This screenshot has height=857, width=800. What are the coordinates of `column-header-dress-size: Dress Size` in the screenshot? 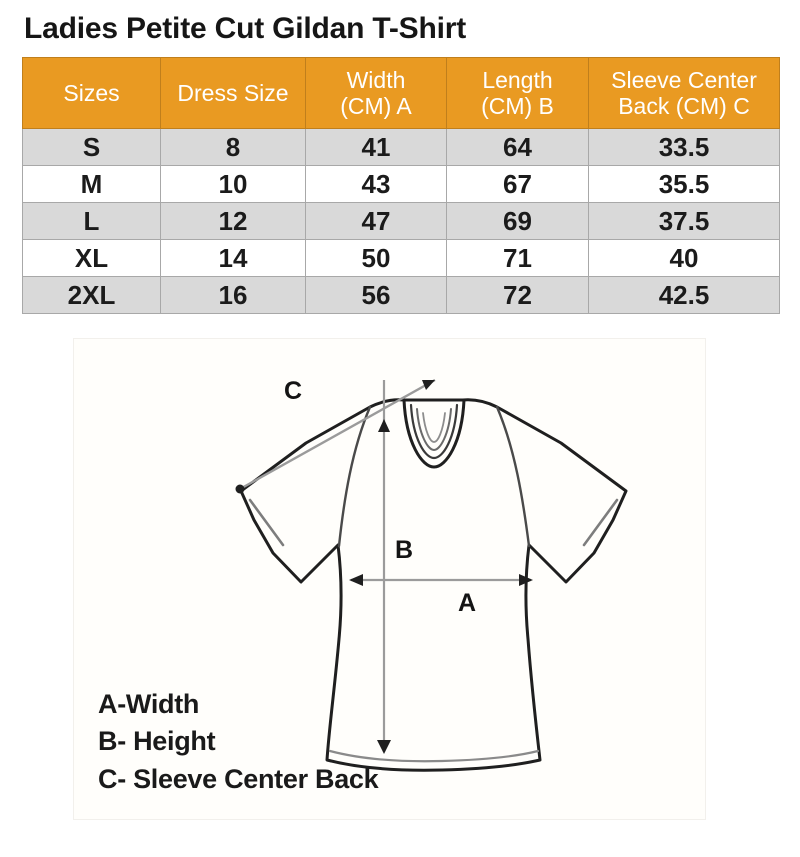 It's located at (233, 93).